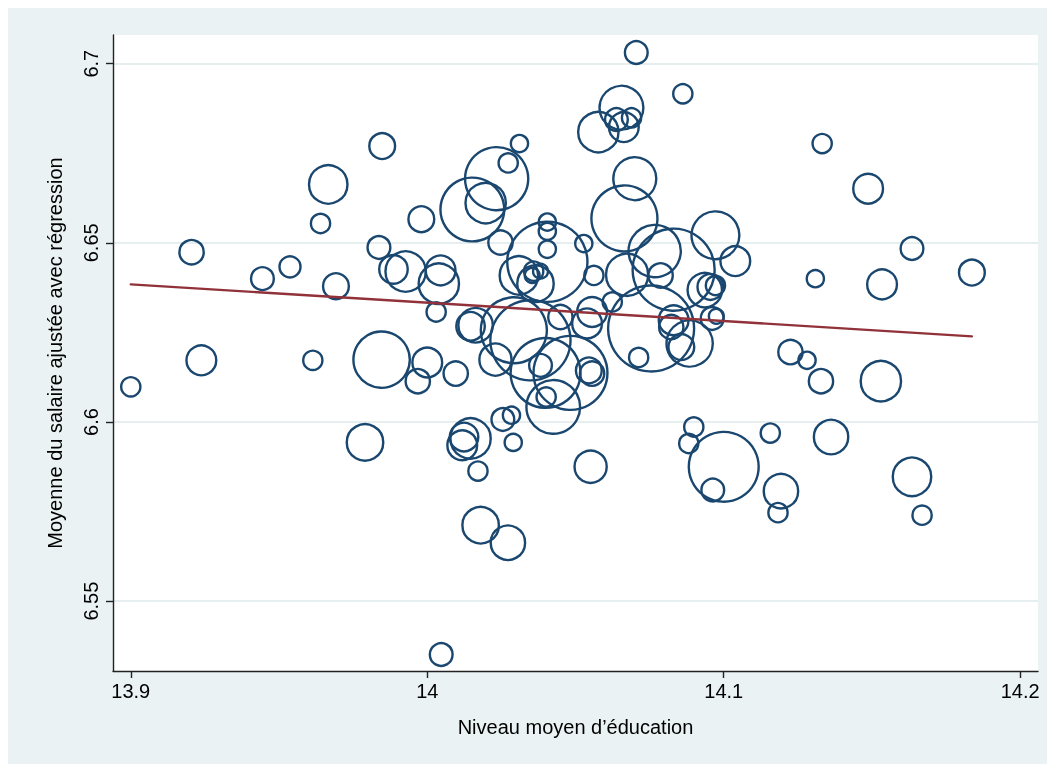 The width and height of the screenshot is (1055, 772). I want to click on x-tick-label: 14.2, so click(1020, 691).